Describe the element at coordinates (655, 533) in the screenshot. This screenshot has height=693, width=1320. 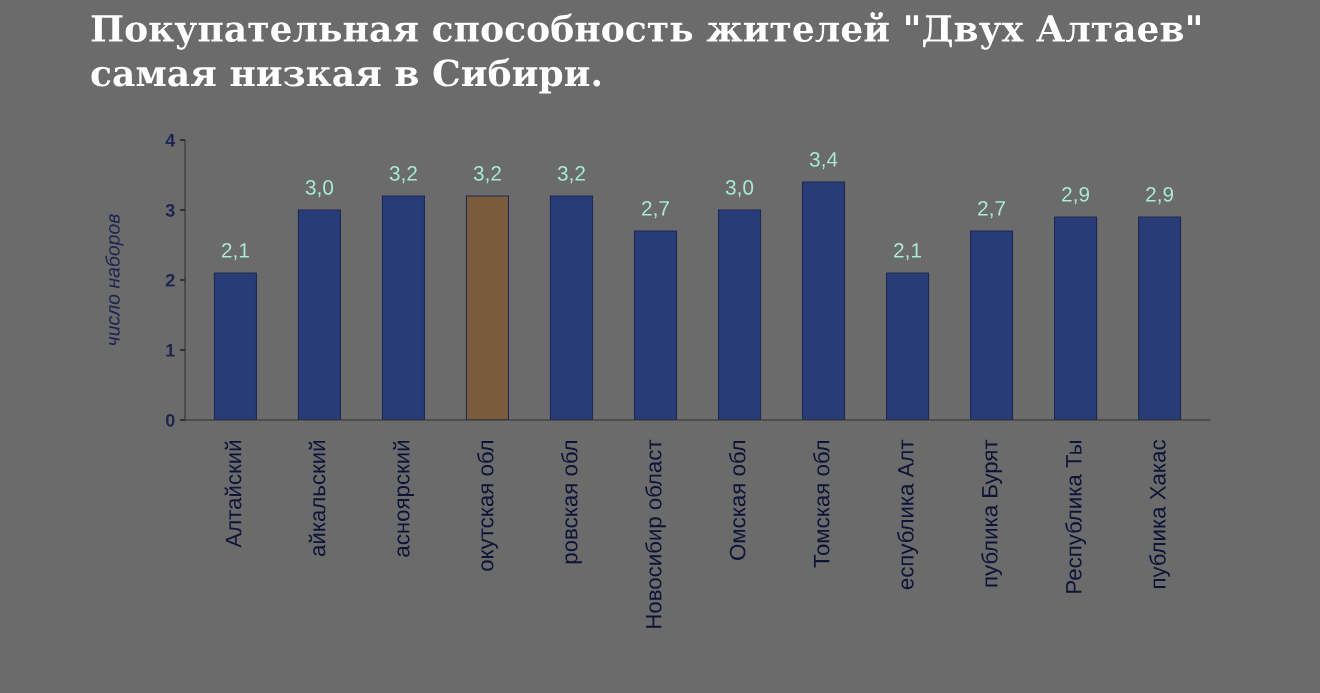
I see `x-tick-label: Новосибир област` at that location.